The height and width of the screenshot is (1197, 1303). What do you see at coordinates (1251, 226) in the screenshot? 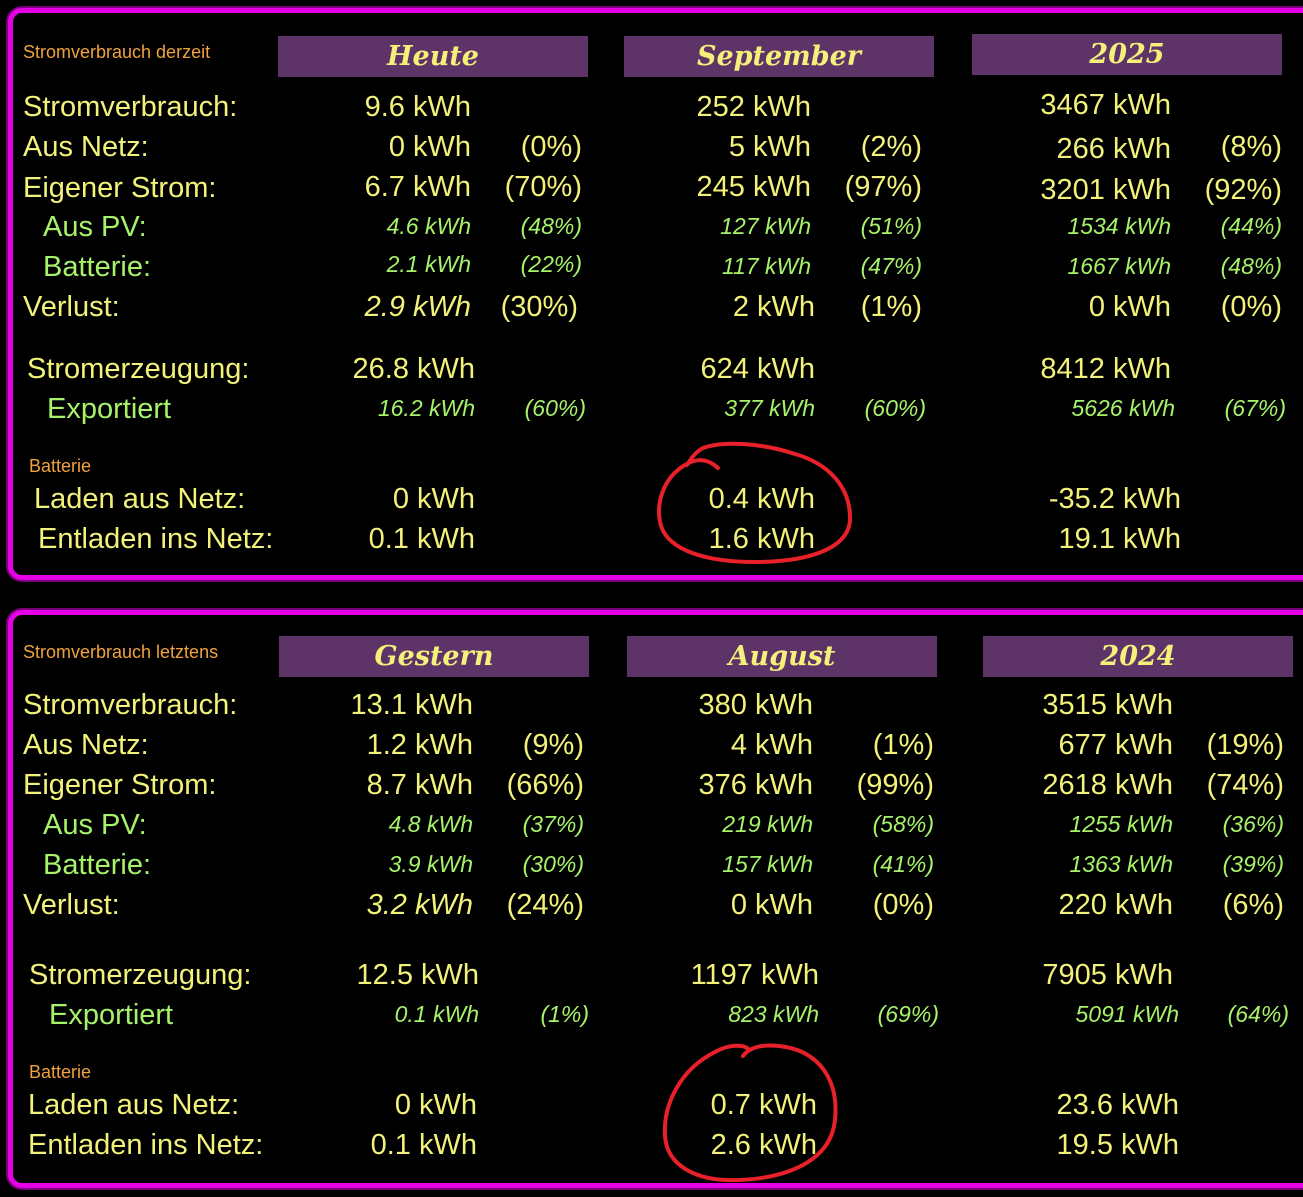
I see `percent-cell: (44%)` at bounding box center [1251, 226].